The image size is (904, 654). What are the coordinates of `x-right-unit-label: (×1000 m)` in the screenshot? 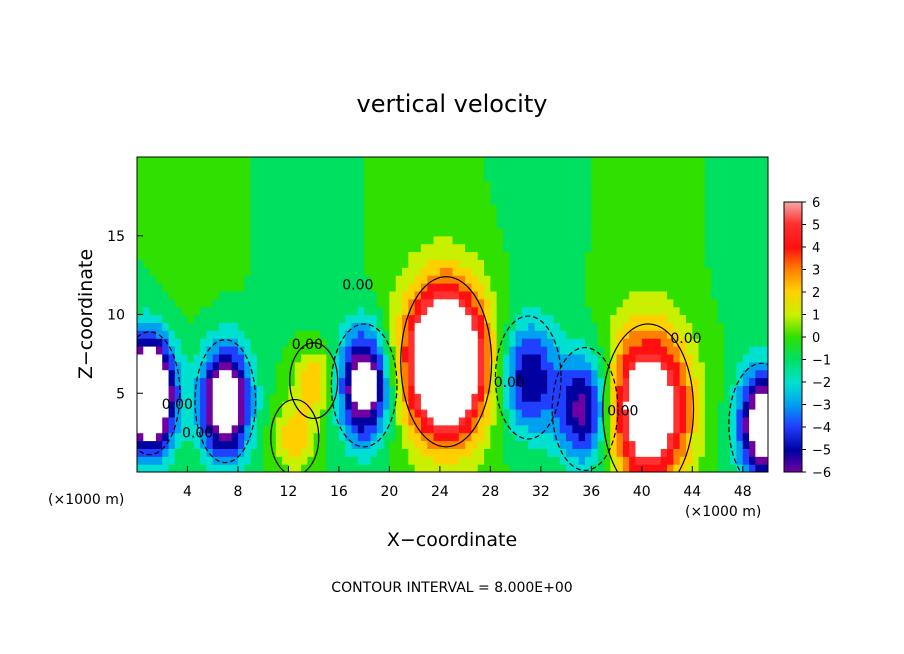 It's located at (723, 512).